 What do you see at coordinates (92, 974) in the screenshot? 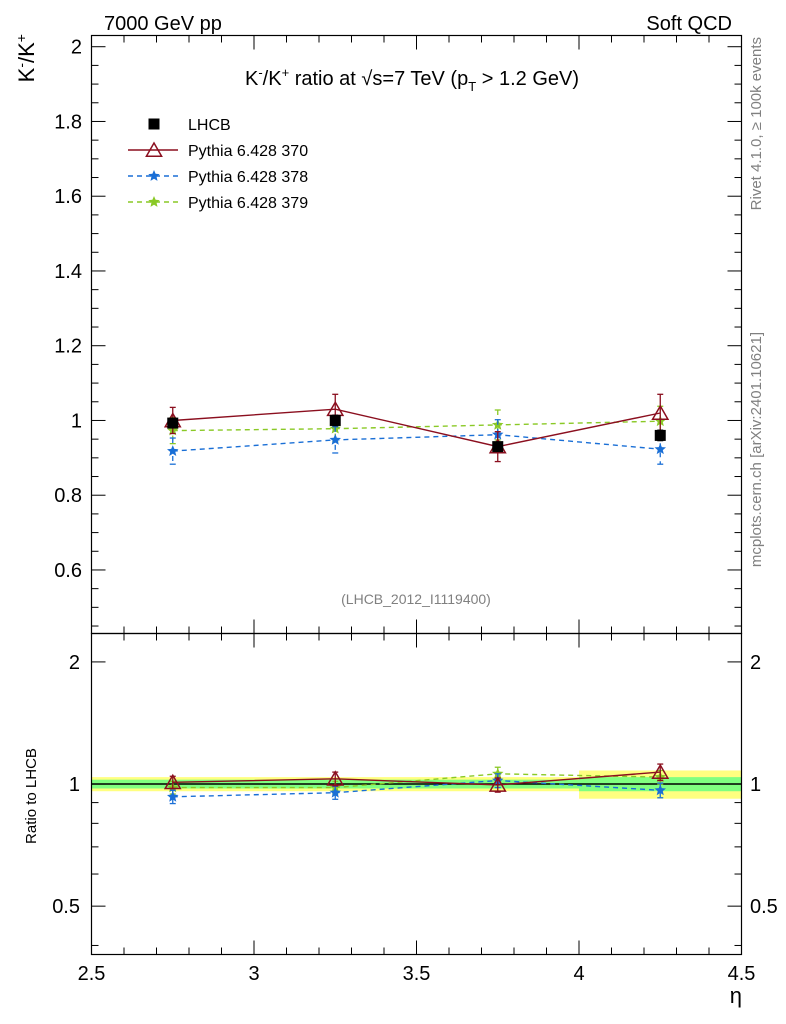
I see `x-tick-label: 2.5` at bounding box center [92, 974].